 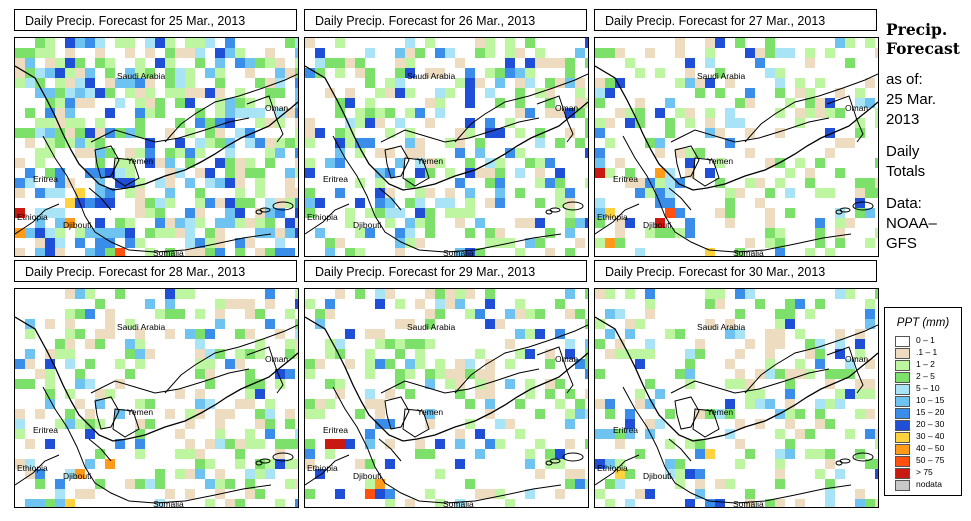 I want to click on asof-label: as of:, so click(x=904, y=79).